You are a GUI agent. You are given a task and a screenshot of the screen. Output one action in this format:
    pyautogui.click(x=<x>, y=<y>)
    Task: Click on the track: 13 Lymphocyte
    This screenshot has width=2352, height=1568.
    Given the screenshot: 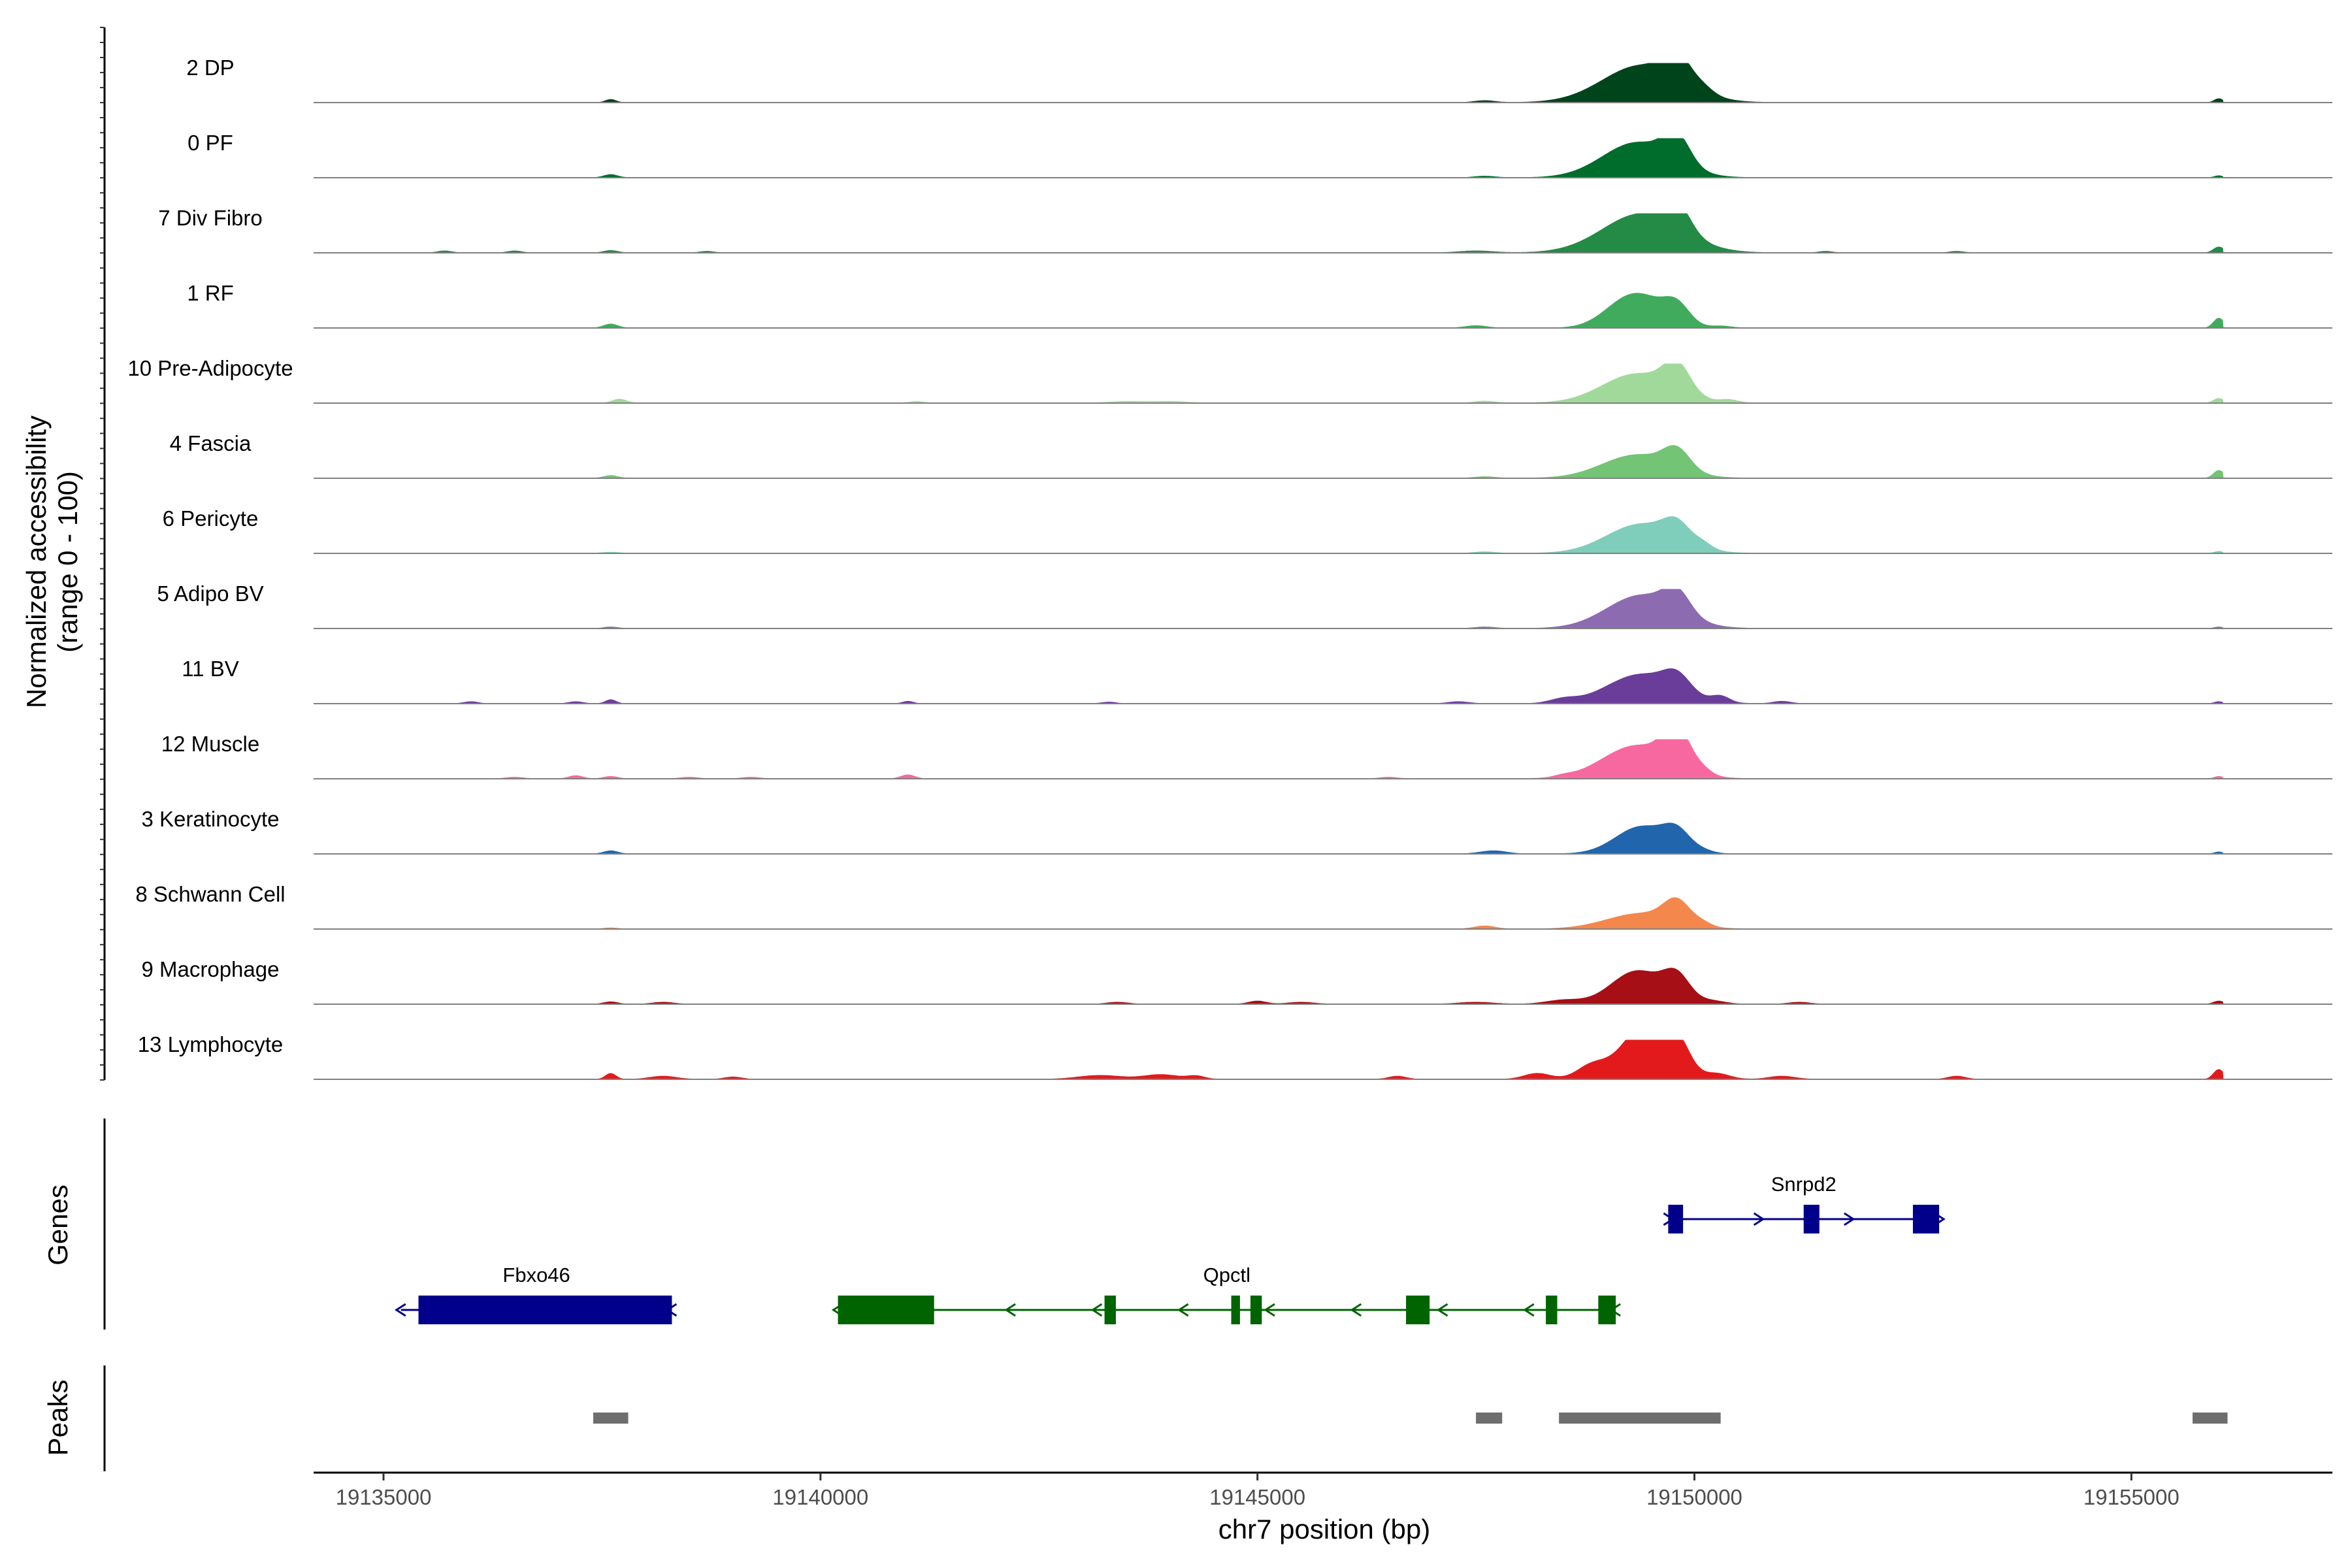 What is the action you would take?
    pyautogui.click(x=1235, y=1056)
    